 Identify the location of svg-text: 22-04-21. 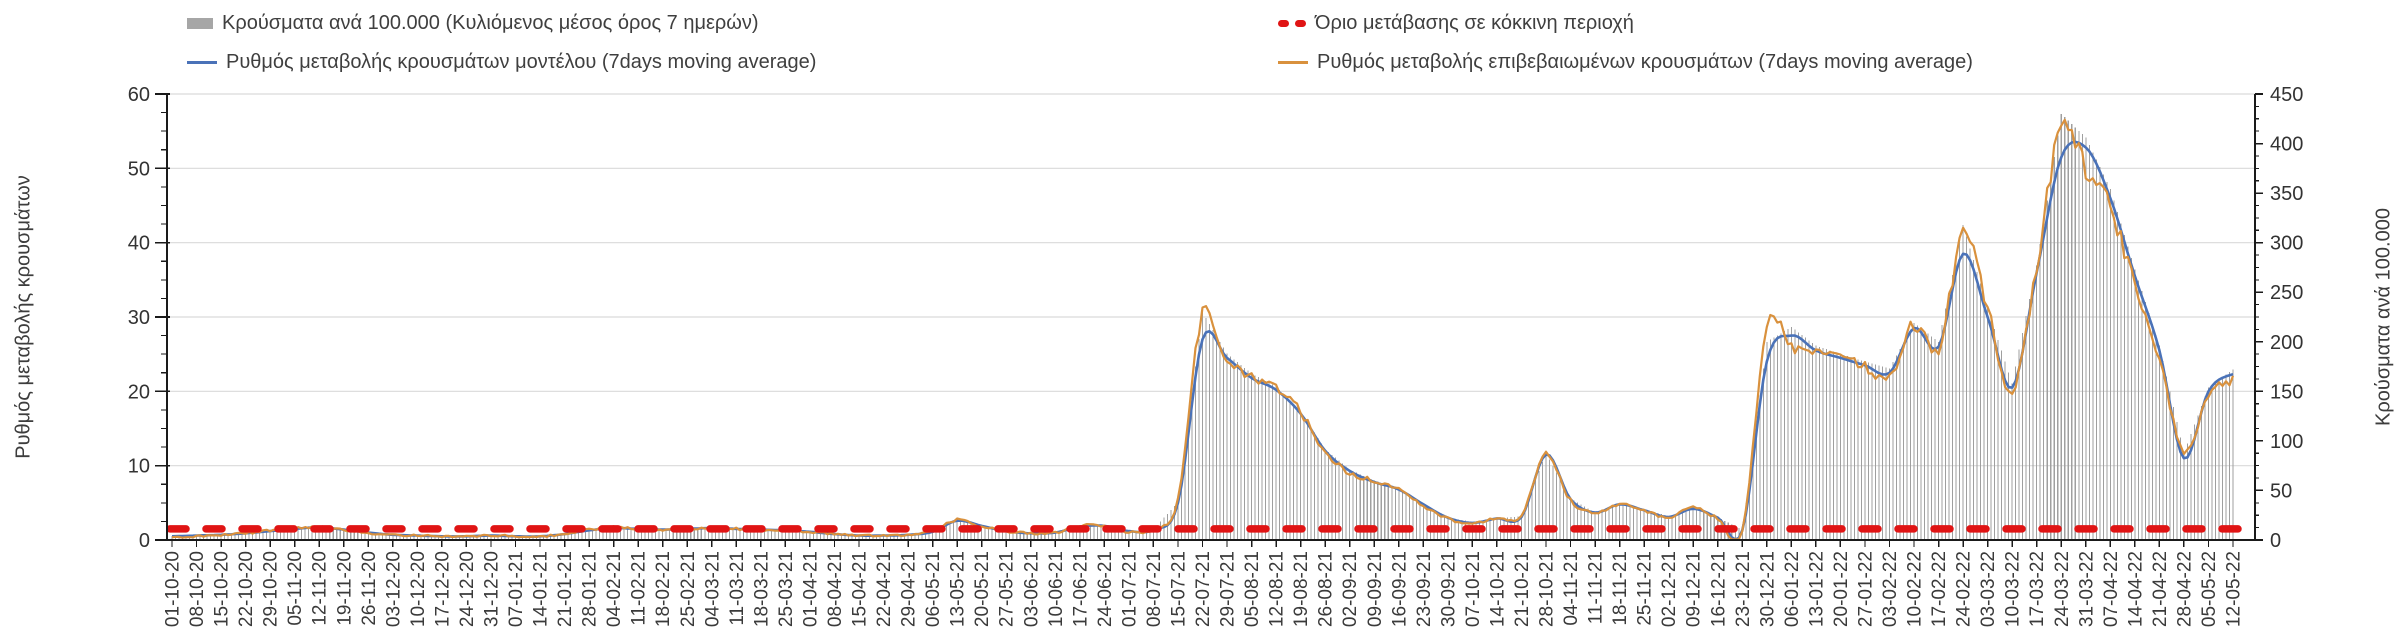
(884, 589).